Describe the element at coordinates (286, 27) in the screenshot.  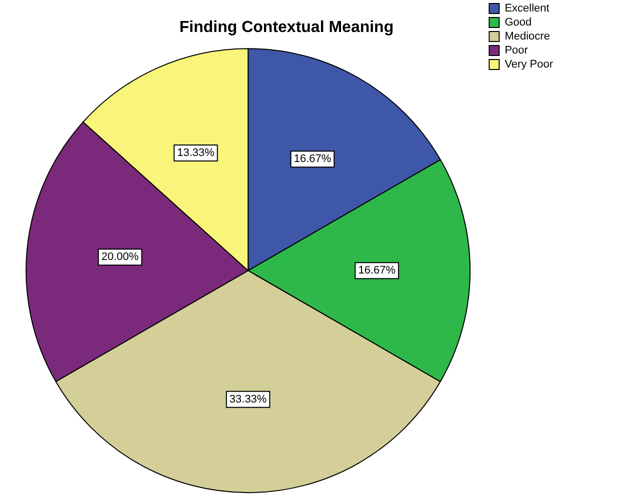
I see `text: Finding Contextual Meaning` at that location.